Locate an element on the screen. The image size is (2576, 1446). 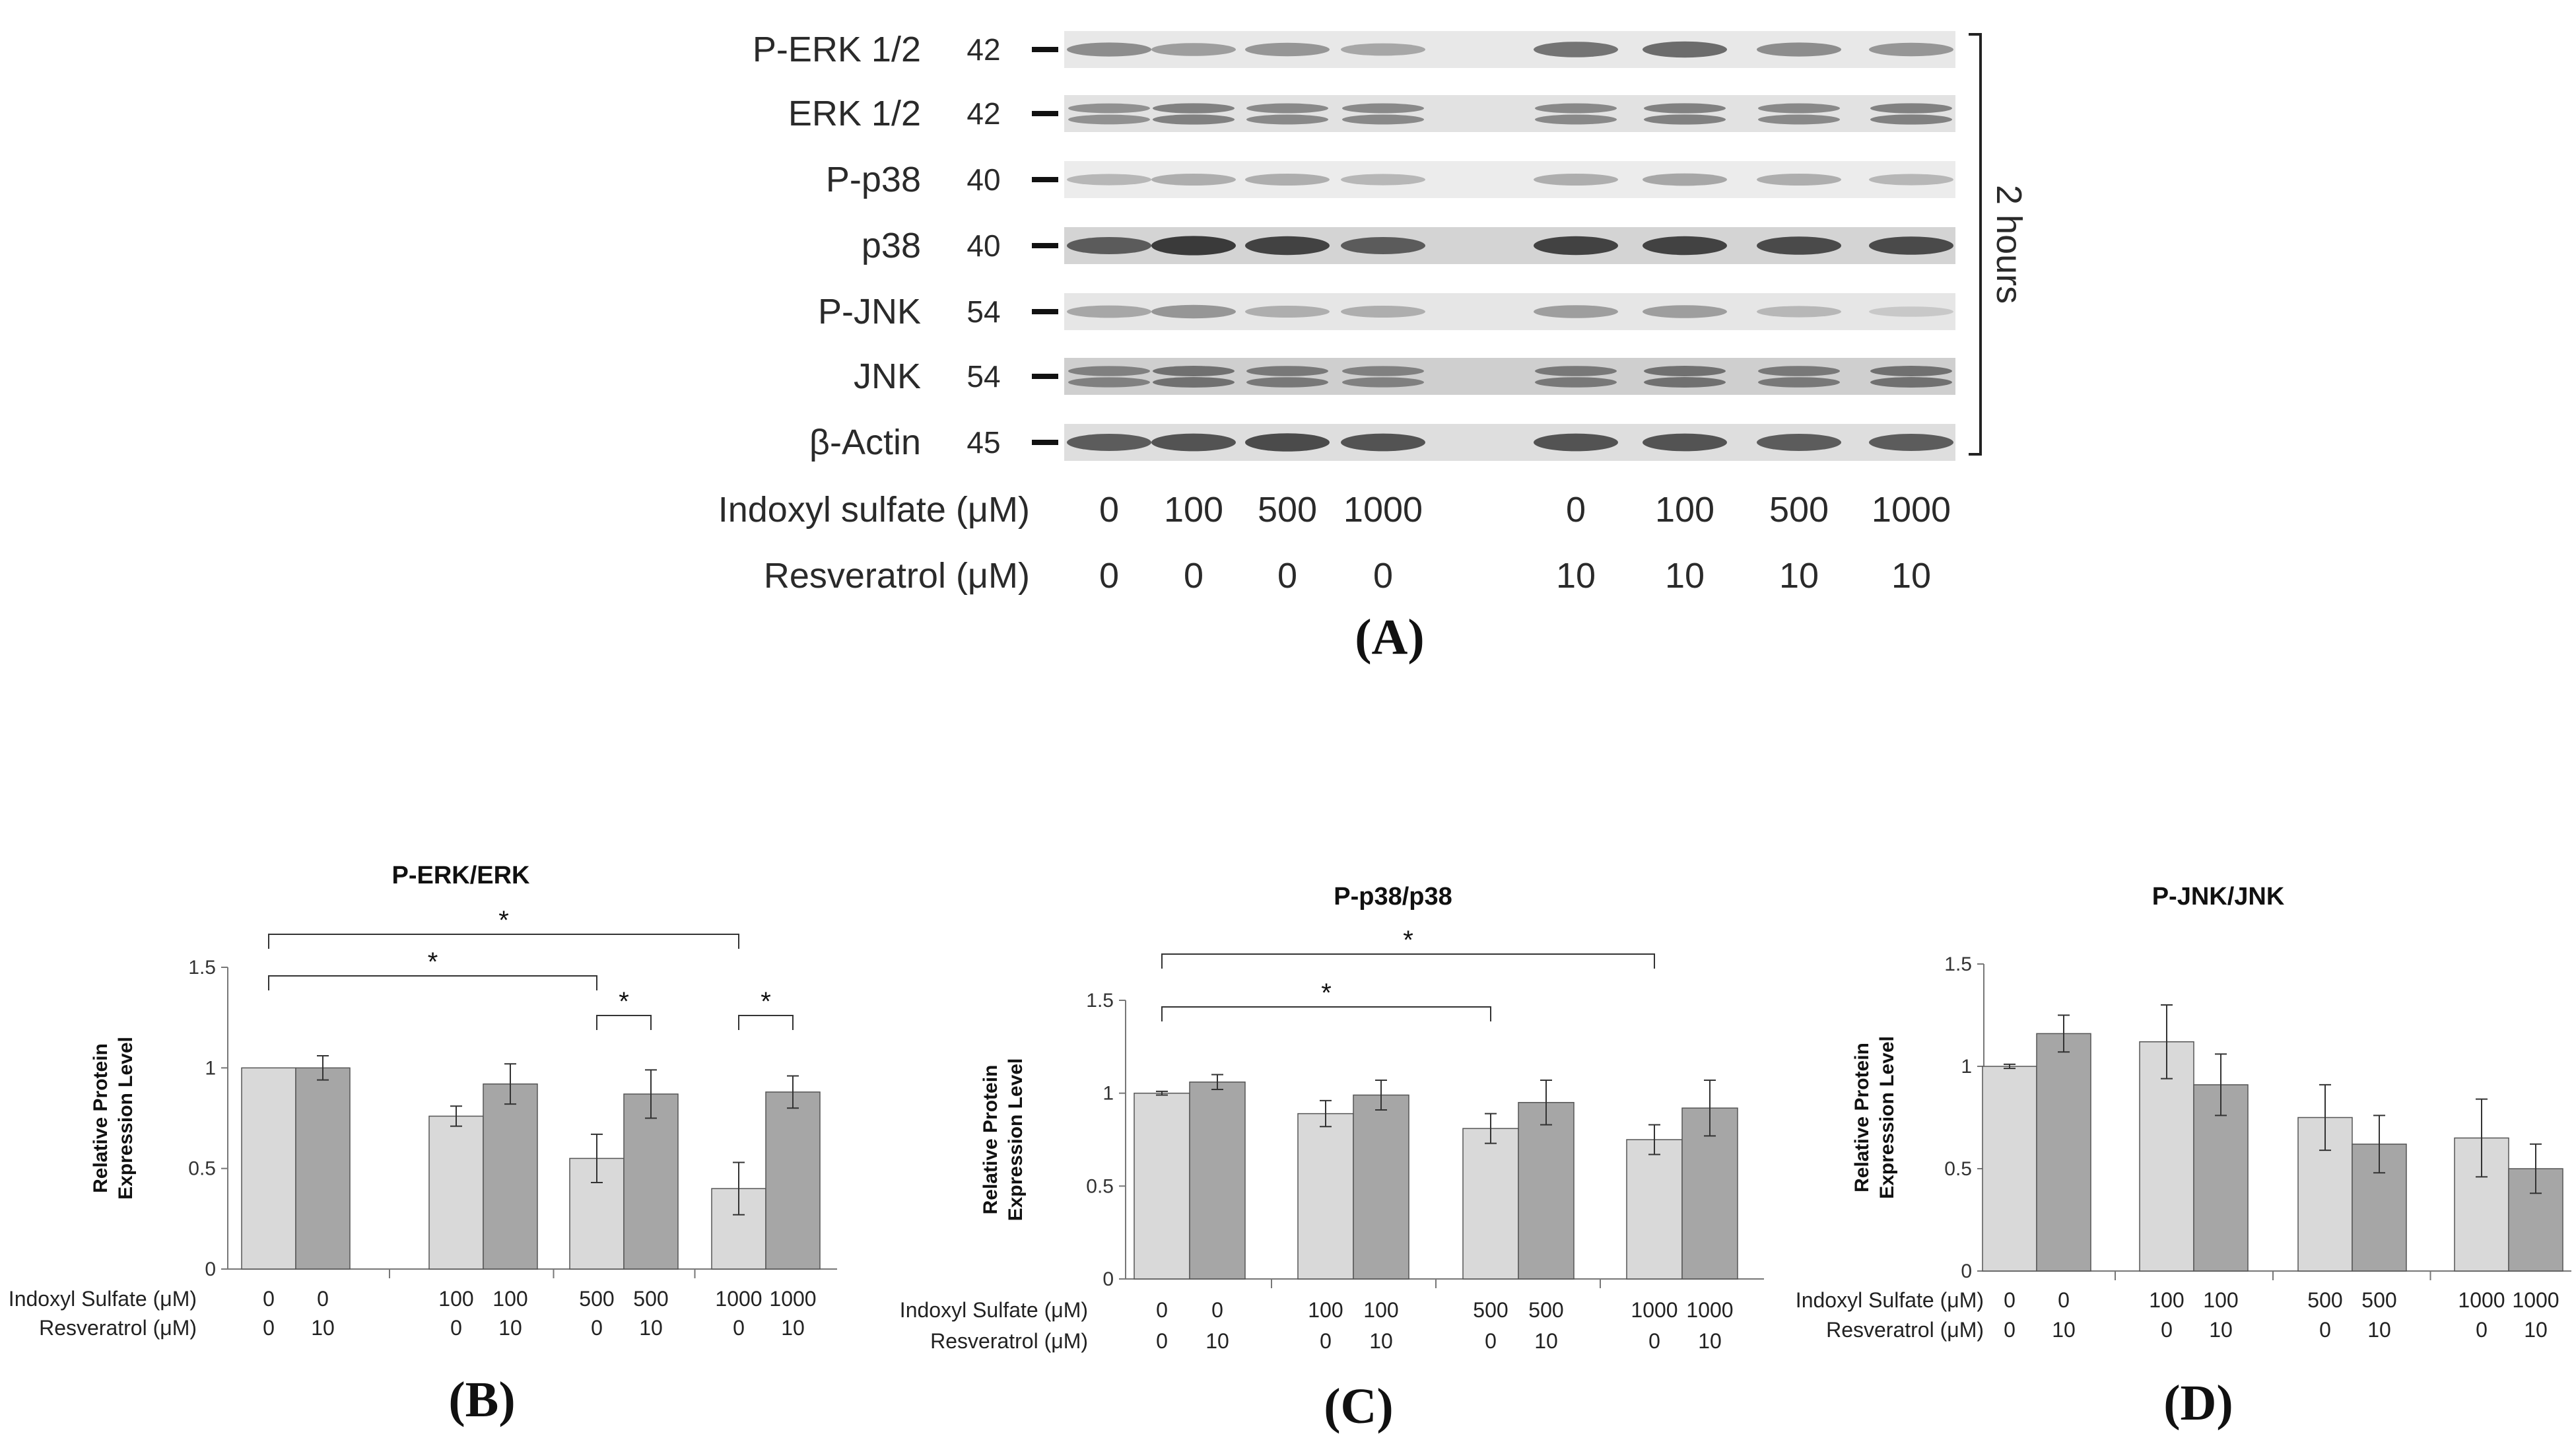
resveratrol-dose: 0 is located at coordinates (1193, 576).